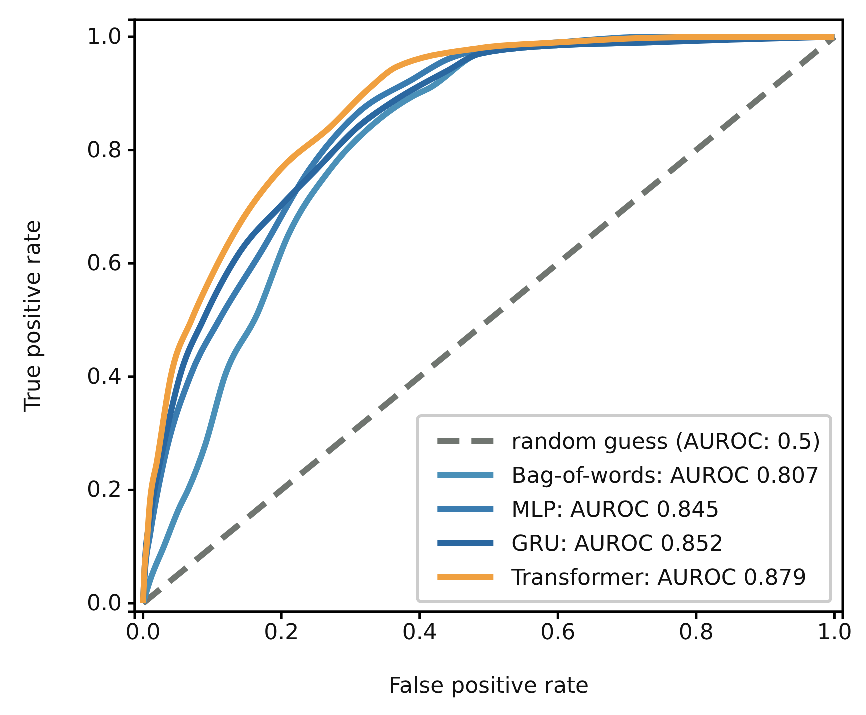 The width and height of the screenshot is (866, 715). What do you see at coordinates (104, 264) in the screenshot?
I see `y-tick-label: 0.6` at bounding box center [104, 264].